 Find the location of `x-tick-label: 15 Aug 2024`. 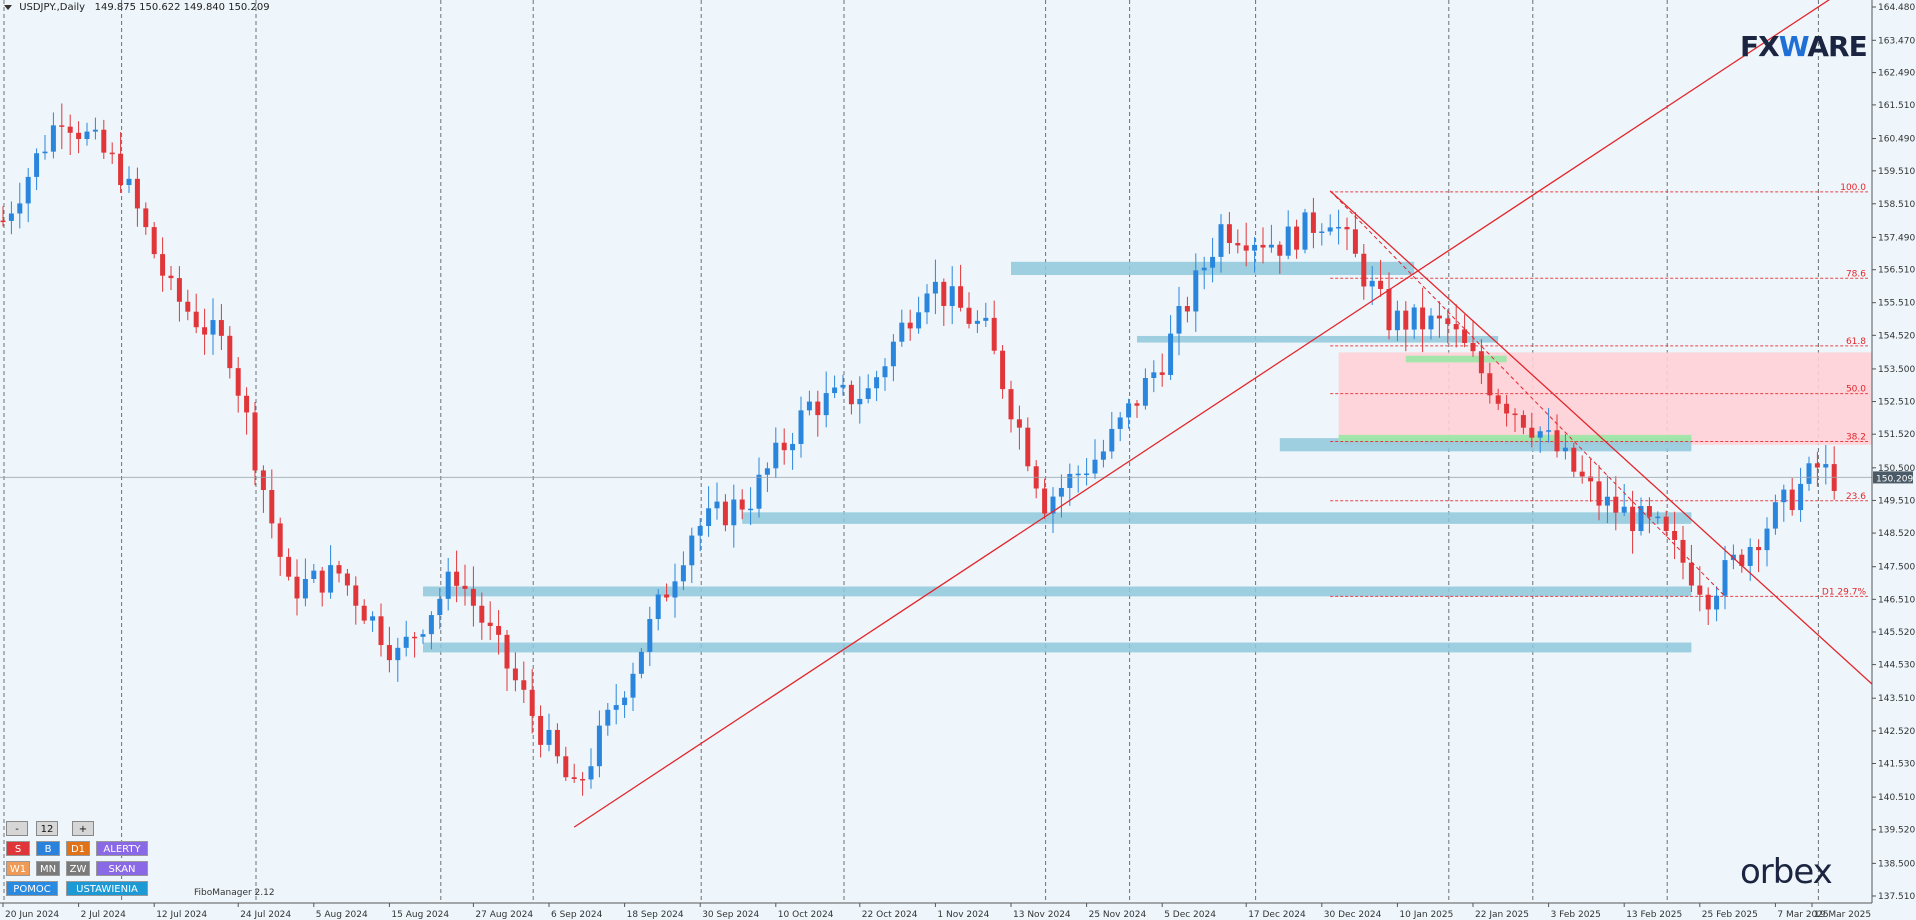

x-tick-label: 15 Aug 2024 is located at coordinates (420, 915).